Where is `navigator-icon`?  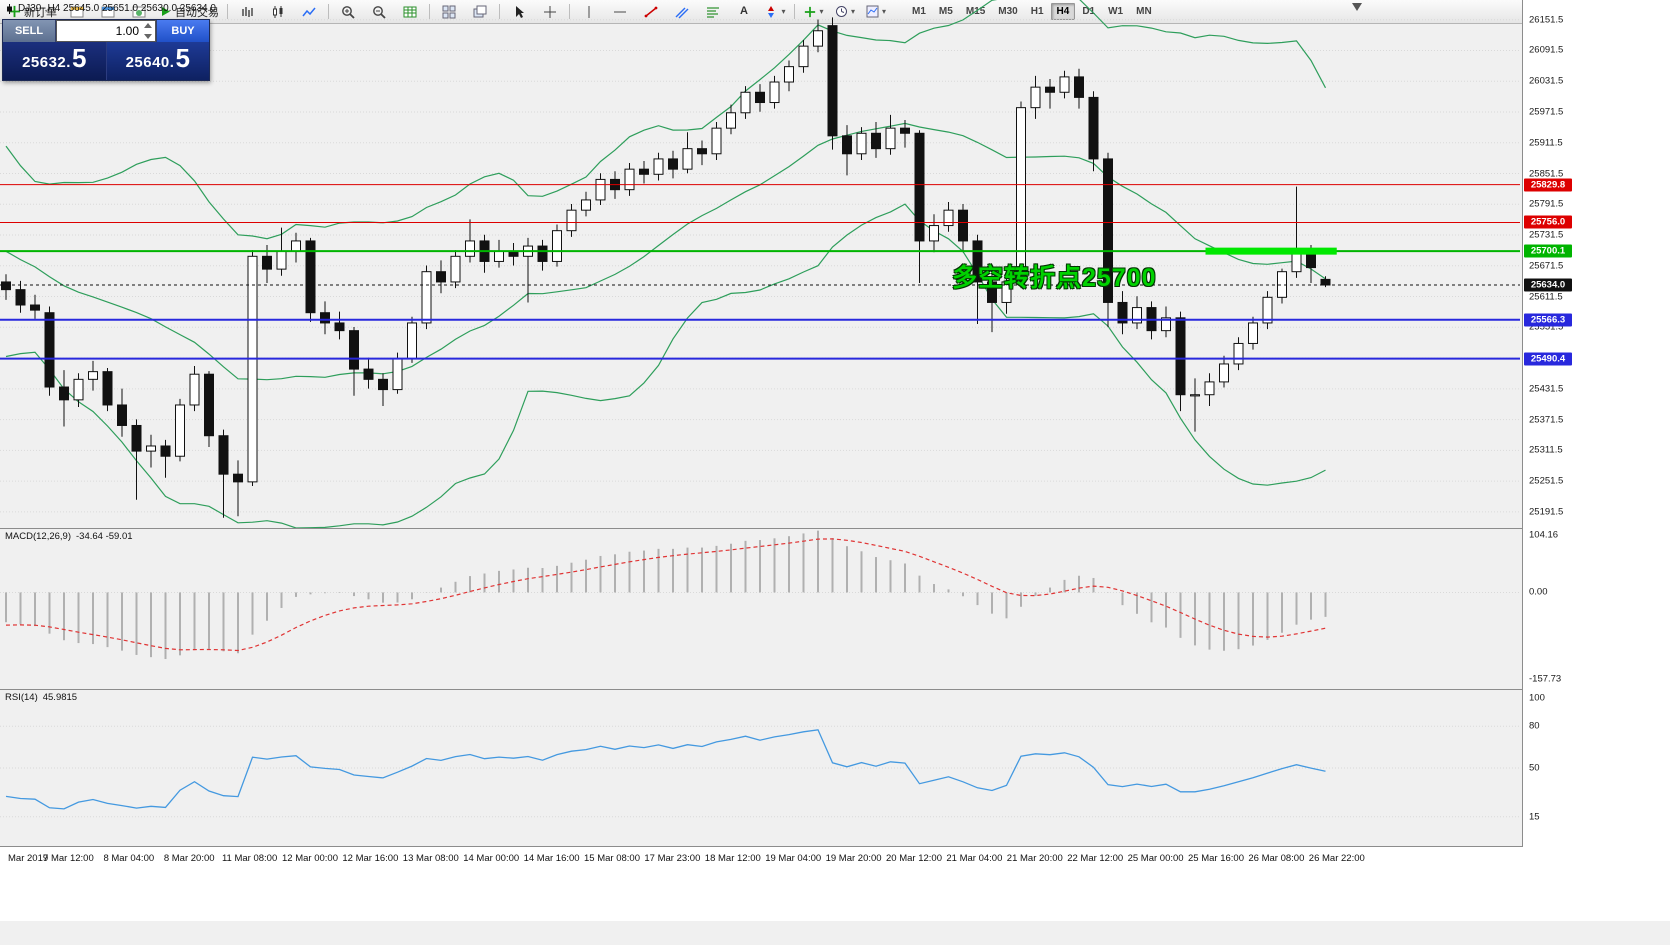
navigator-icon is located at coordinates (139, 12).